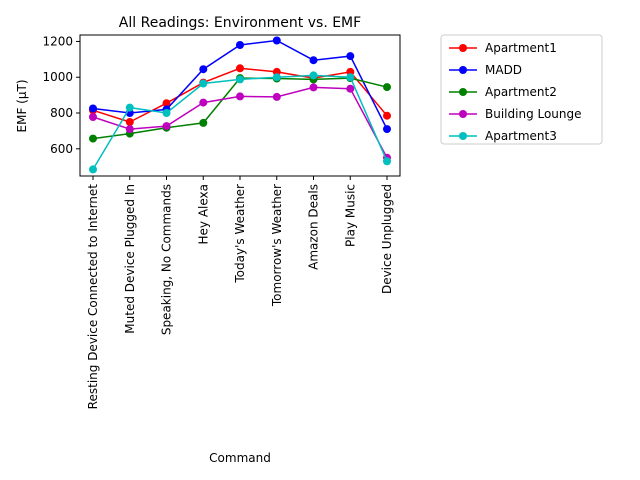 Image resolution: width=640 pixels, height=480 pixels. I want to click on x-axis-label: Command, so click(240, 458).